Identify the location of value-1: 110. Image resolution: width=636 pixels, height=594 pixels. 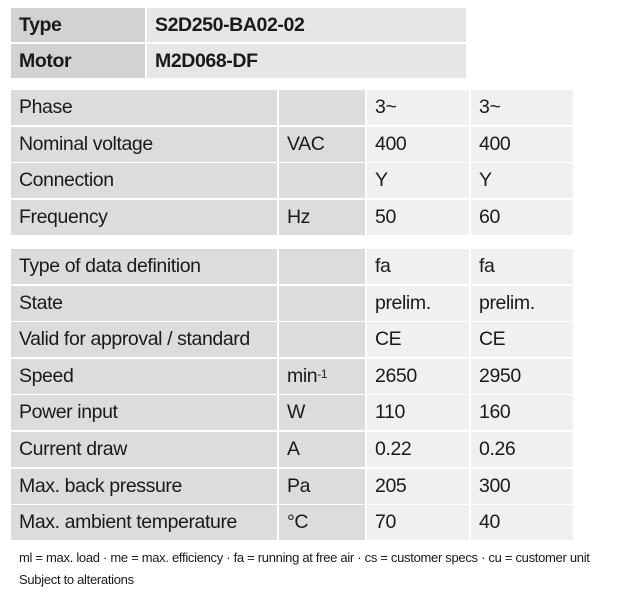
(418, 413).